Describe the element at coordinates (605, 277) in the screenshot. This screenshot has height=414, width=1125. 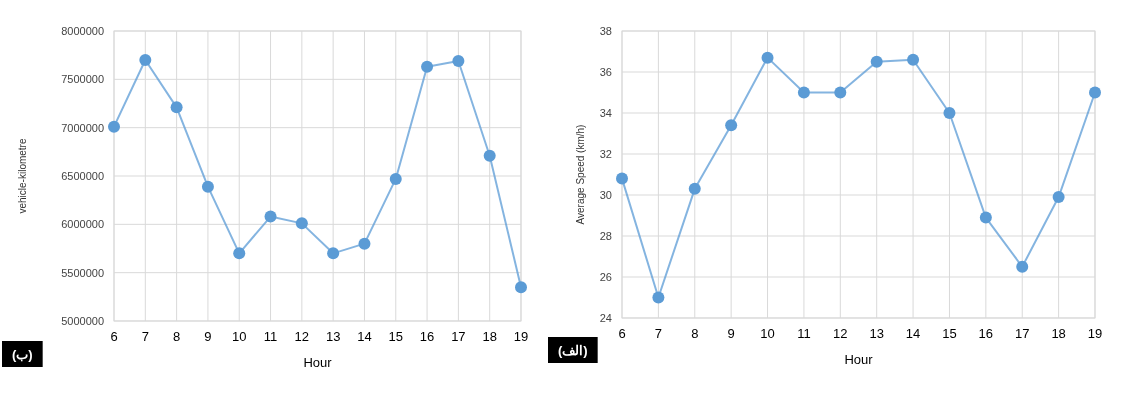
I see `y-tick-label: 26` at that location.